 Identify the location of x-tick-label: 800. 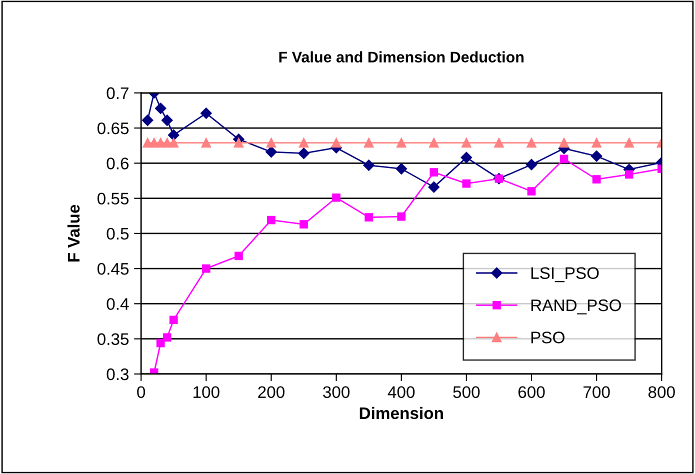
(661, 392).